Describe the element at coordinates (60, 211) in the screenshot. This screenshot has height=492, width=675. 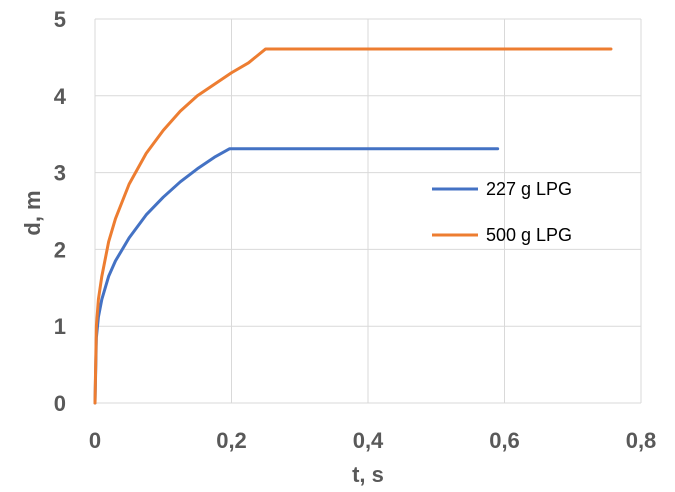
I see `y-tick-labels: 0 1 2 3 4 5` at that location.